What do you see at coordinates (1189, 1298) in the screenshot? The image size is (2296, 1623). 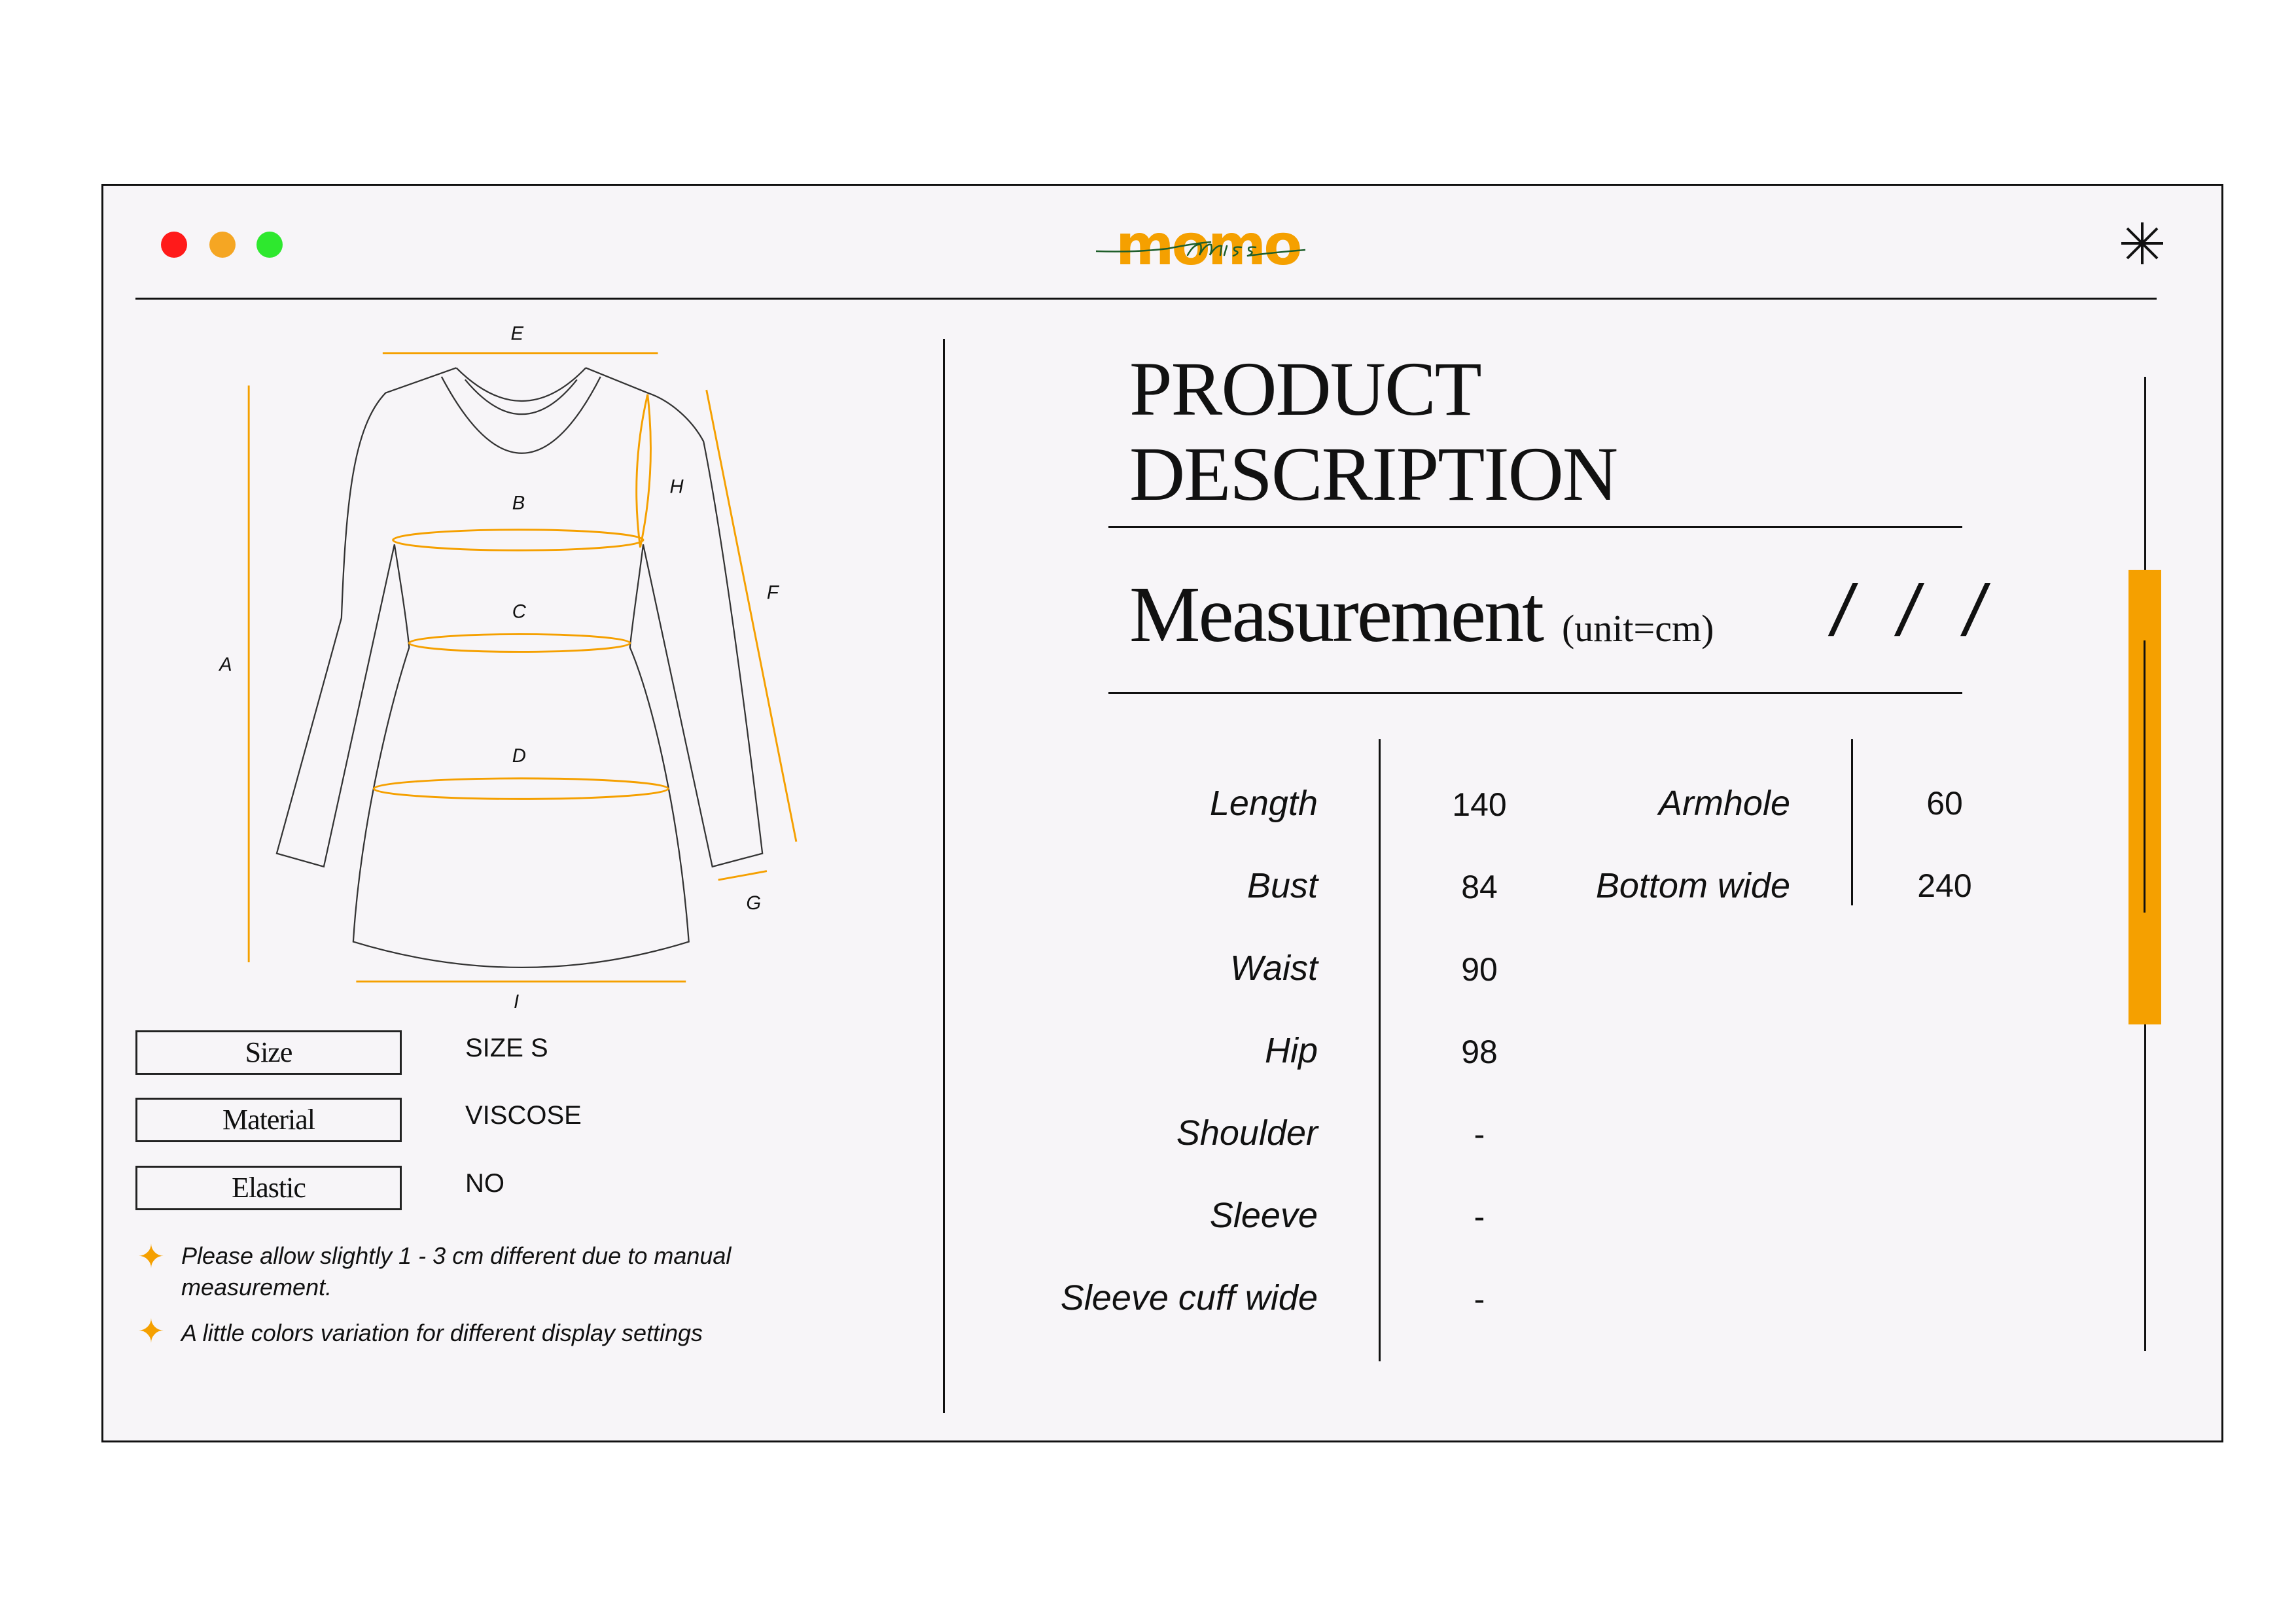 I see `row-label: Sleeve cuff wide` at bounding box center [1189, 1298].